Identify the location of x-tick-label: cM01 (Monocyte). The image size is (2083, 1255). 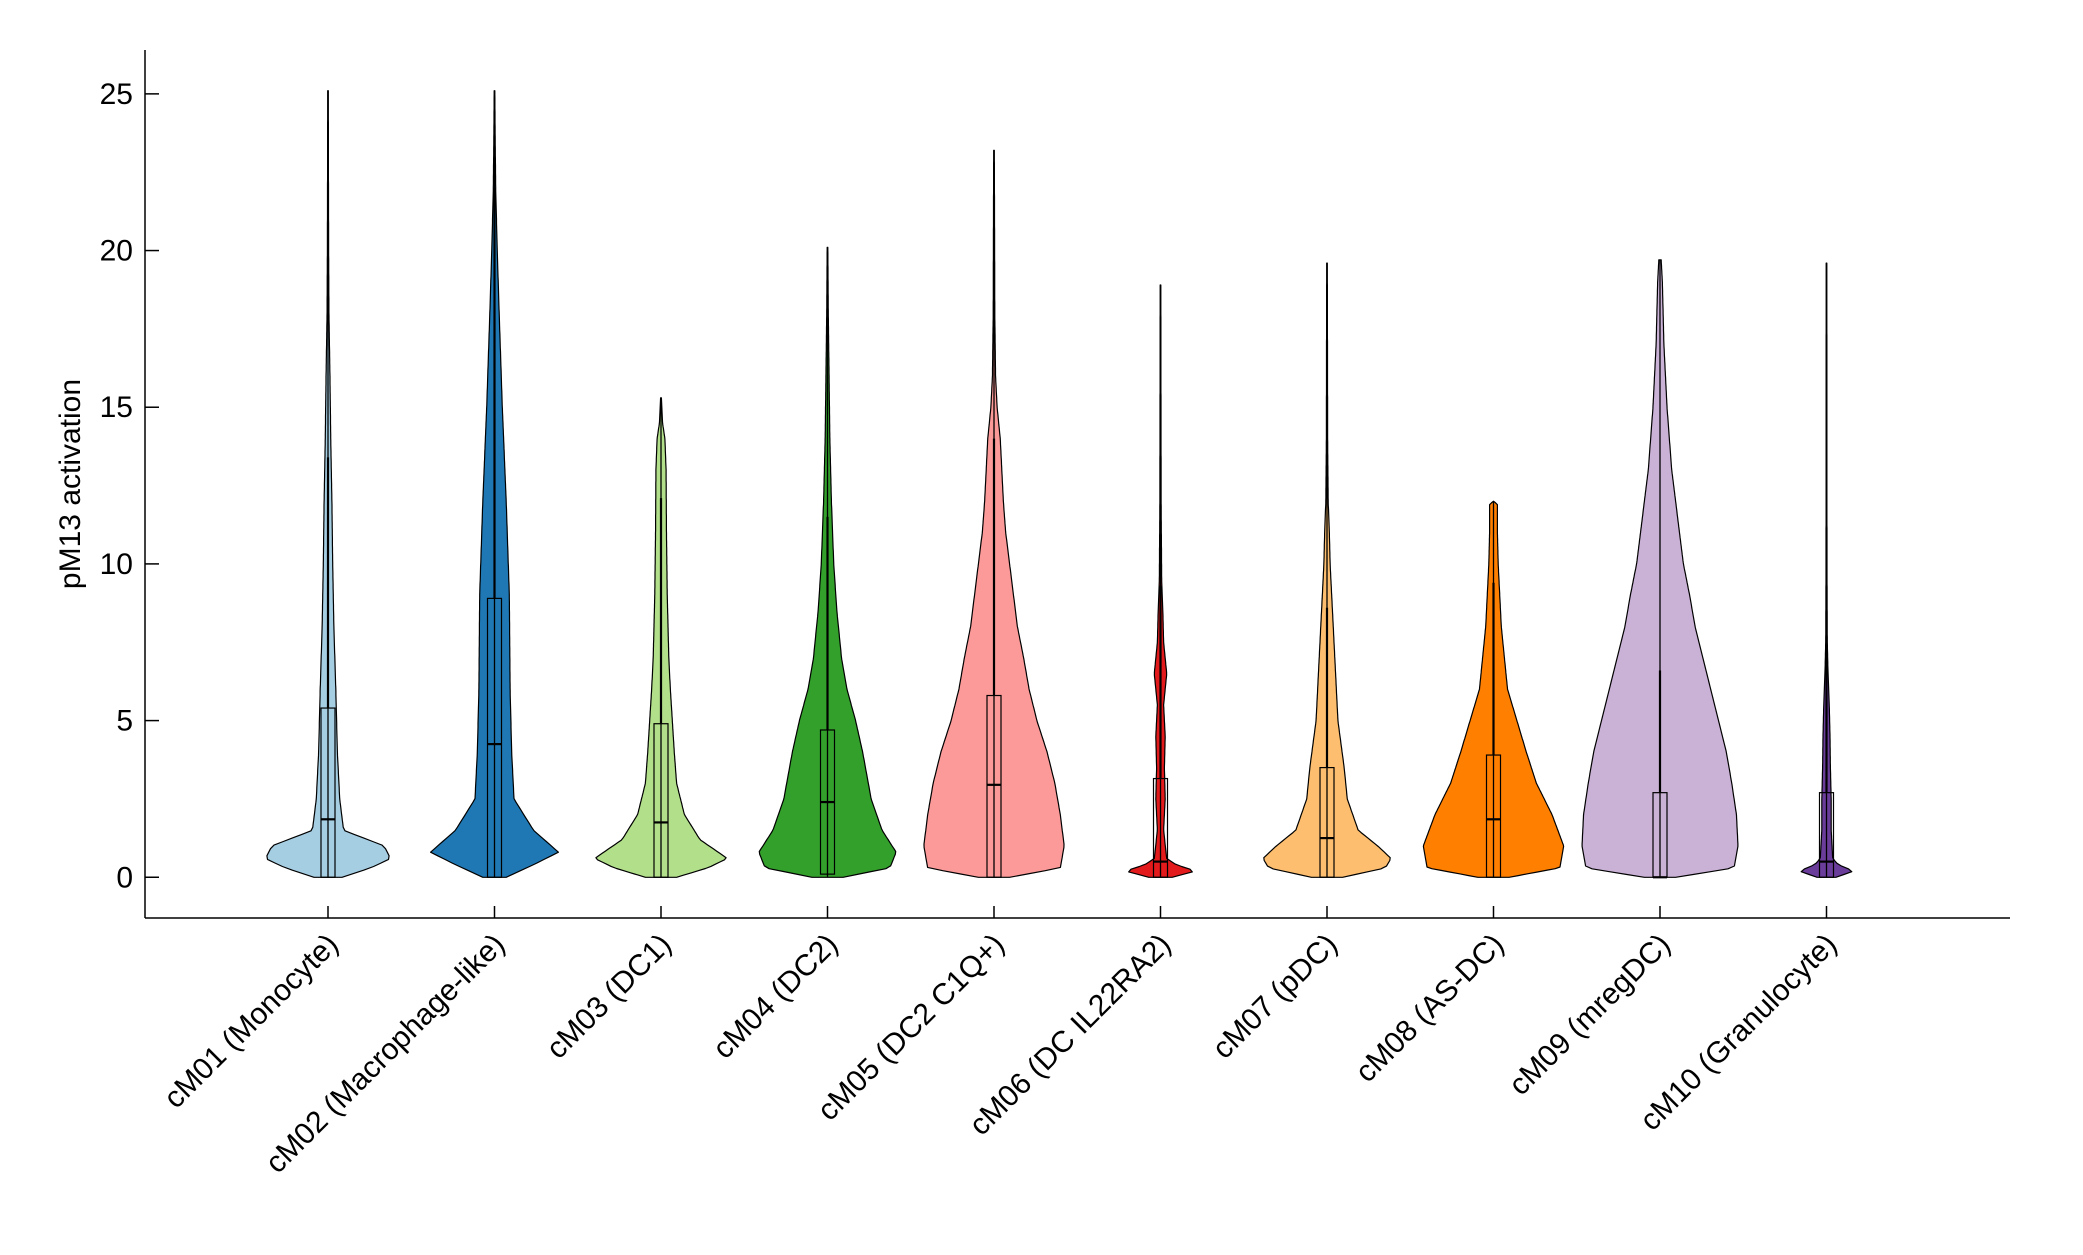
(251, 1021).